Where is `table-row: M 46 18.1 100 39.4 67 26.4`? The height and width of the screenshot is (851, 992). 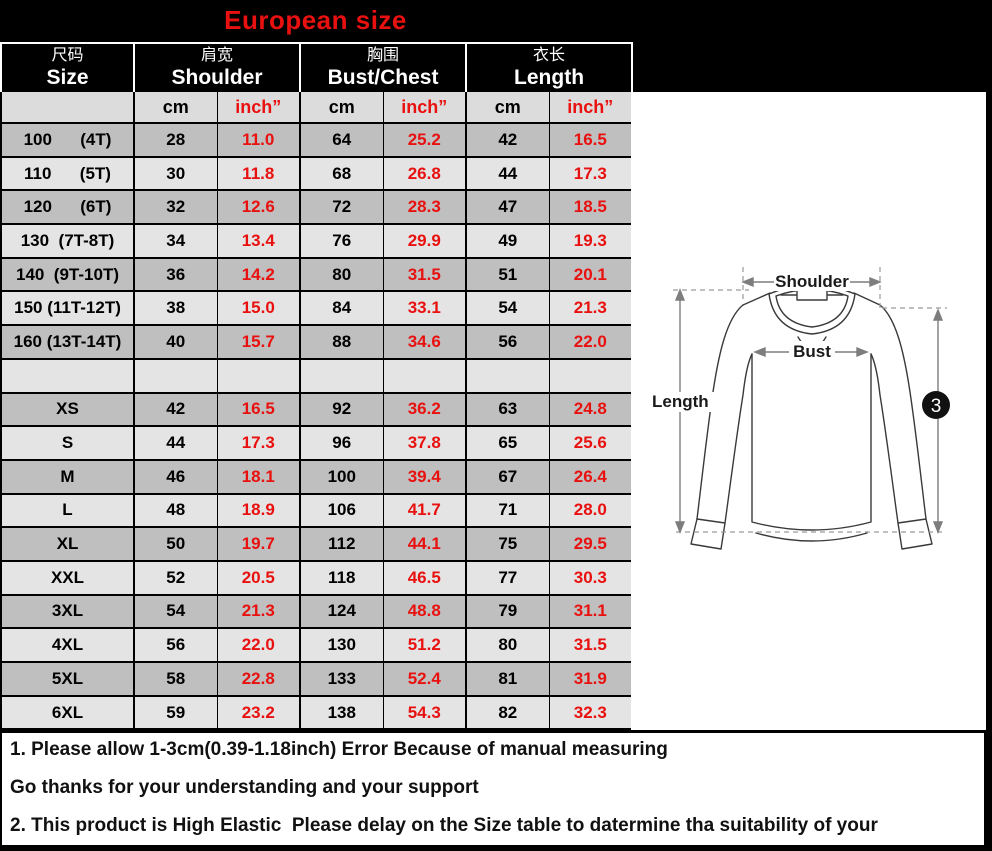
table-row: M 46 18.1 100 39.4 67 26.4 is located at coordinates (317, 477).